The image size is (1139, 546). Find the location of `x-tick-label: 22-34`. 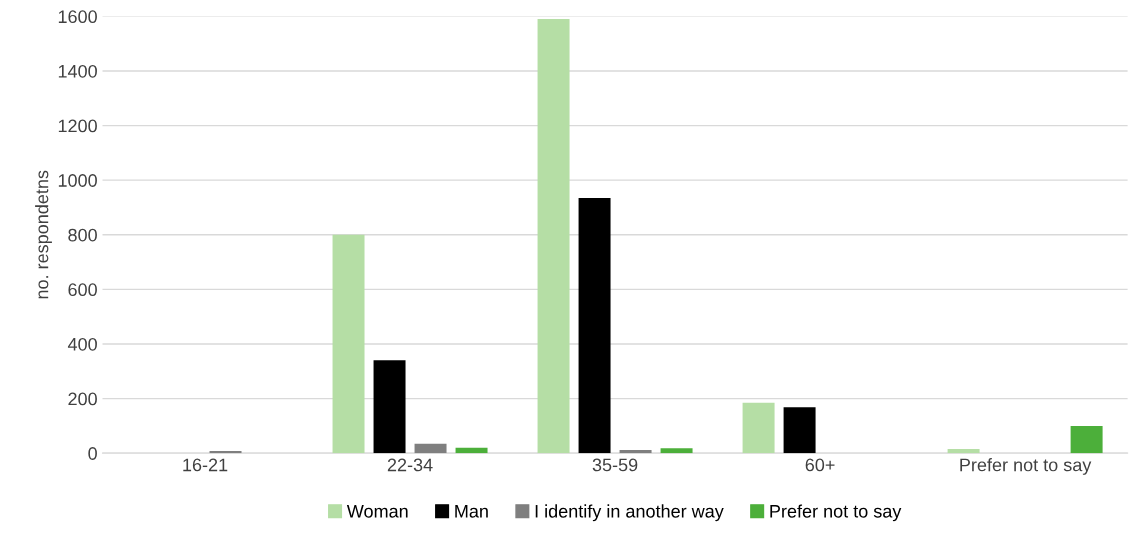

x-tick-label: 22-34 is located at coordinates (410, 465).